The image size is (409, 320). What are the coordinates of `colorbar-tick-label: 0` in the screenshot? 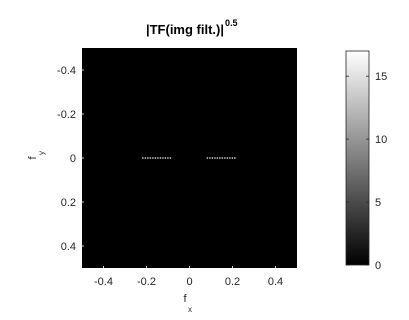 It's located at (378, 266).